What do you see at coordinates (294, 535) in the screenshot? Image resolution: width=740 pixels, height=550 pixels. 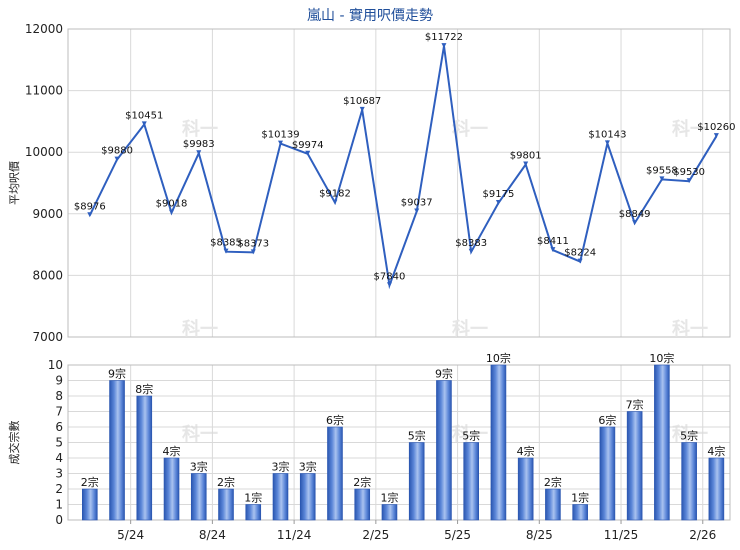 I see `x-tick-label: 11/24` at bounding box center [294, 535].